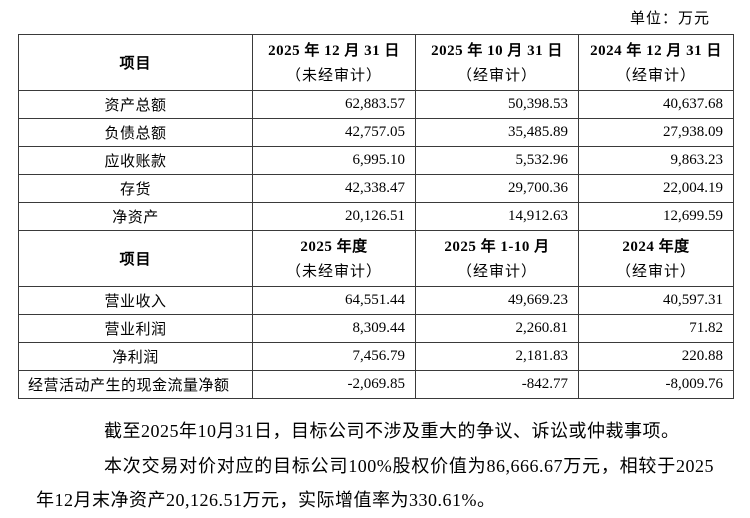 The width and height of the screenshot is (750, 518). I want to click on cell-value: -842.77, so click(497, 384).